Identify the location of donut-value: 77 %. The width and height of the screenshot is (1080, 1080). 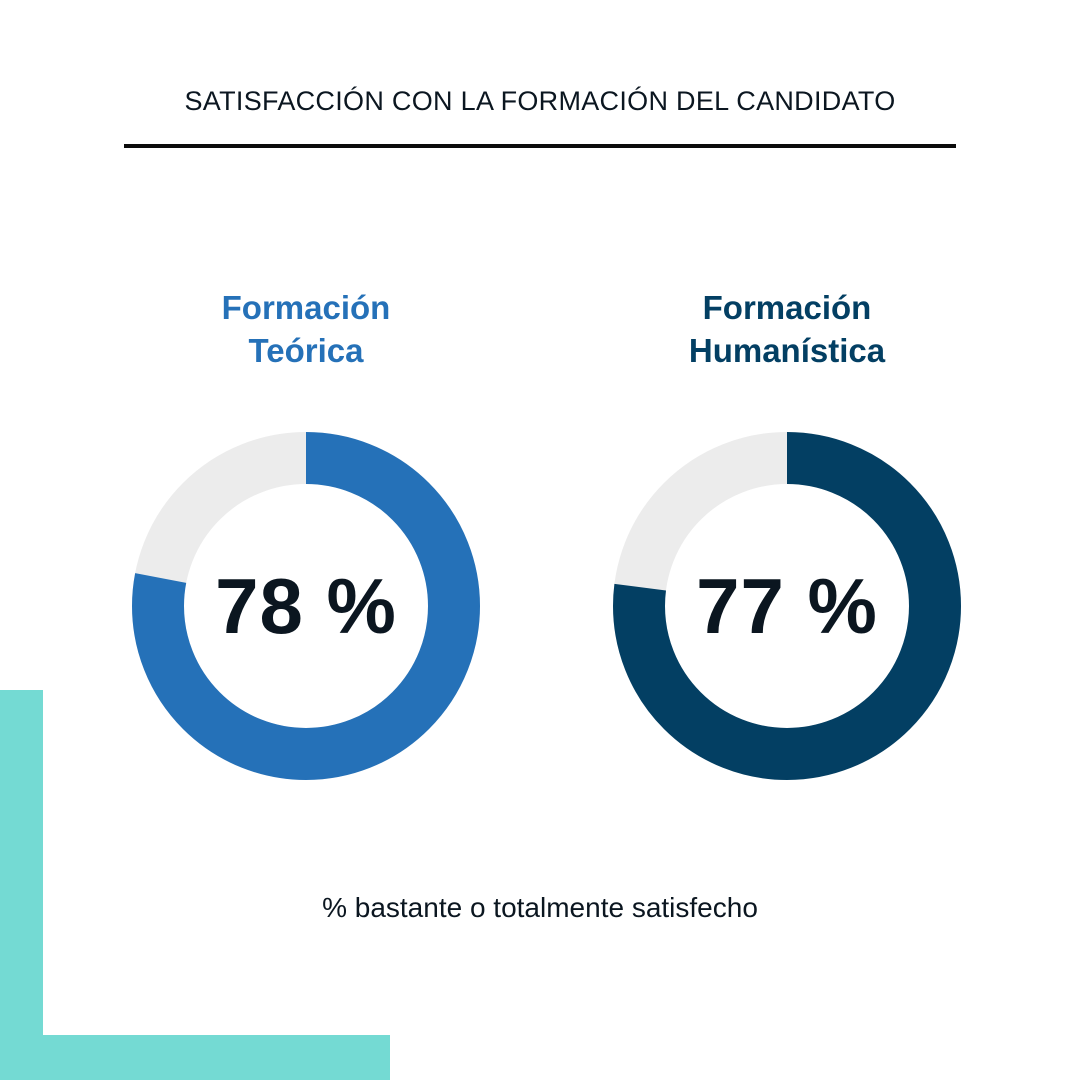
(787, 605).